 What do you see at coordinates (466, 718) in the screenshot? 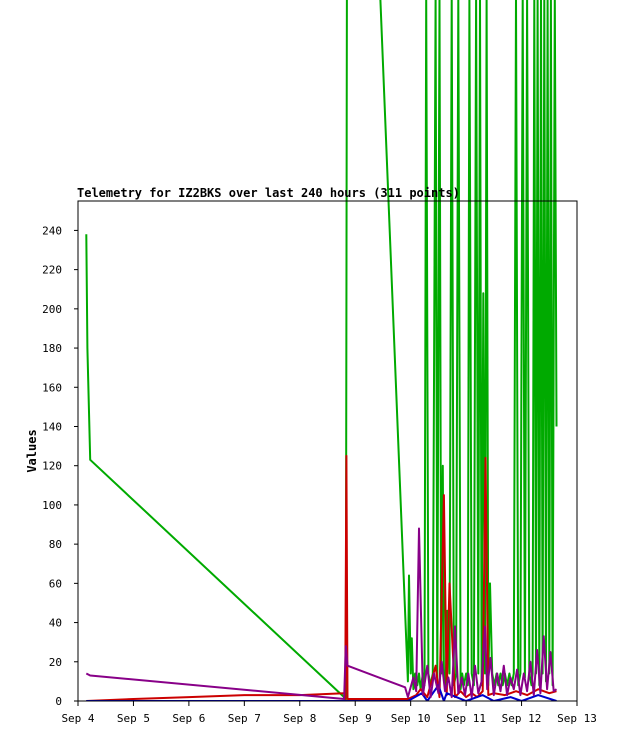
I see `x-tick-label: Sep 11` at bounding box center [466, 718].